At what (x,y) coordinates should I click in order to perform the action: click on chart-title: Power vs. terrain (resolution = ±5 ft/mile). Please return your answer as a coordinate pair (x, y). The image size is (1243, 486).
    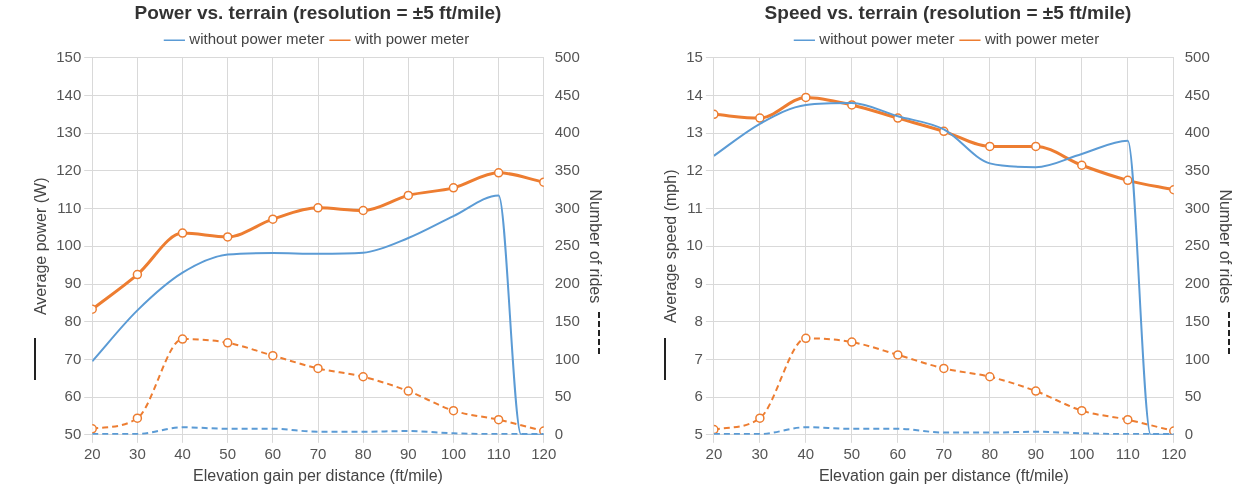
    Looking at the image, I should click on (318, 12).